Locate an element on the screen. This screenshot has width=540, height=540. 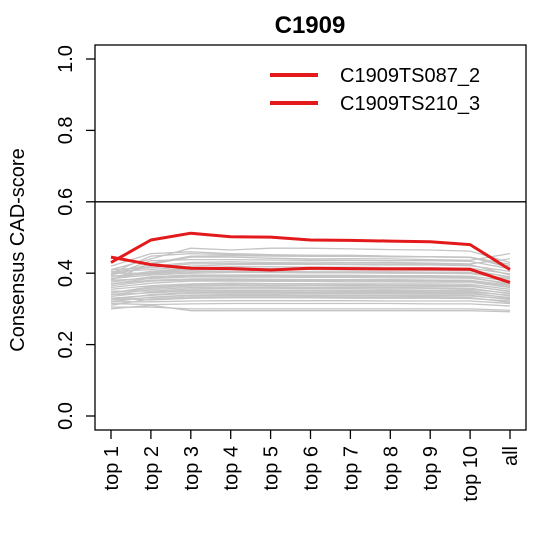
x-tick-label: top 9 is located at coordinates (431, 468).